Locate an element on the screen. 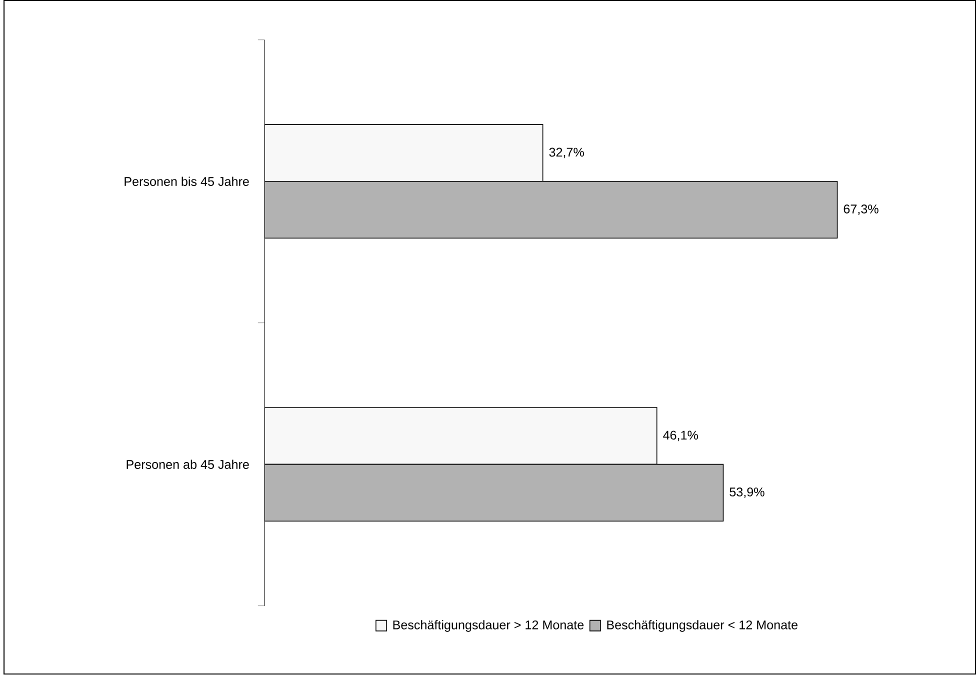  legend-label: Beschäftigungsdauer < 12 Monate is located at coordinates (702, 626).